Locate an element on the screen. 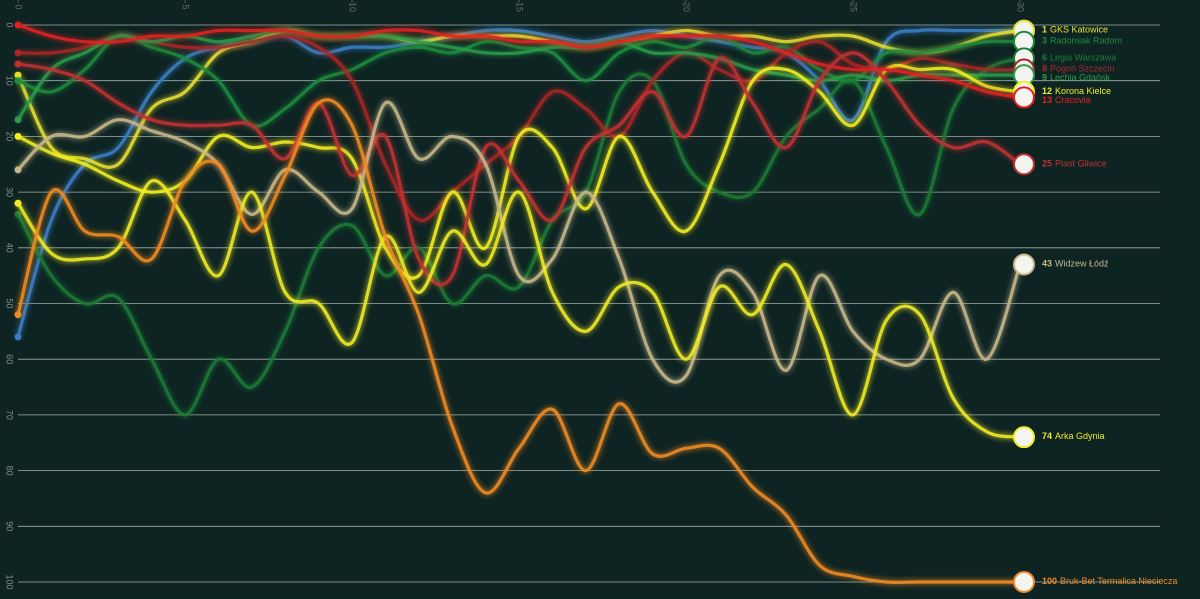 The height and width of the screenshot is (599, 1200). end-label: 12 Korona Kielce is located at coordinates (1076, 91).